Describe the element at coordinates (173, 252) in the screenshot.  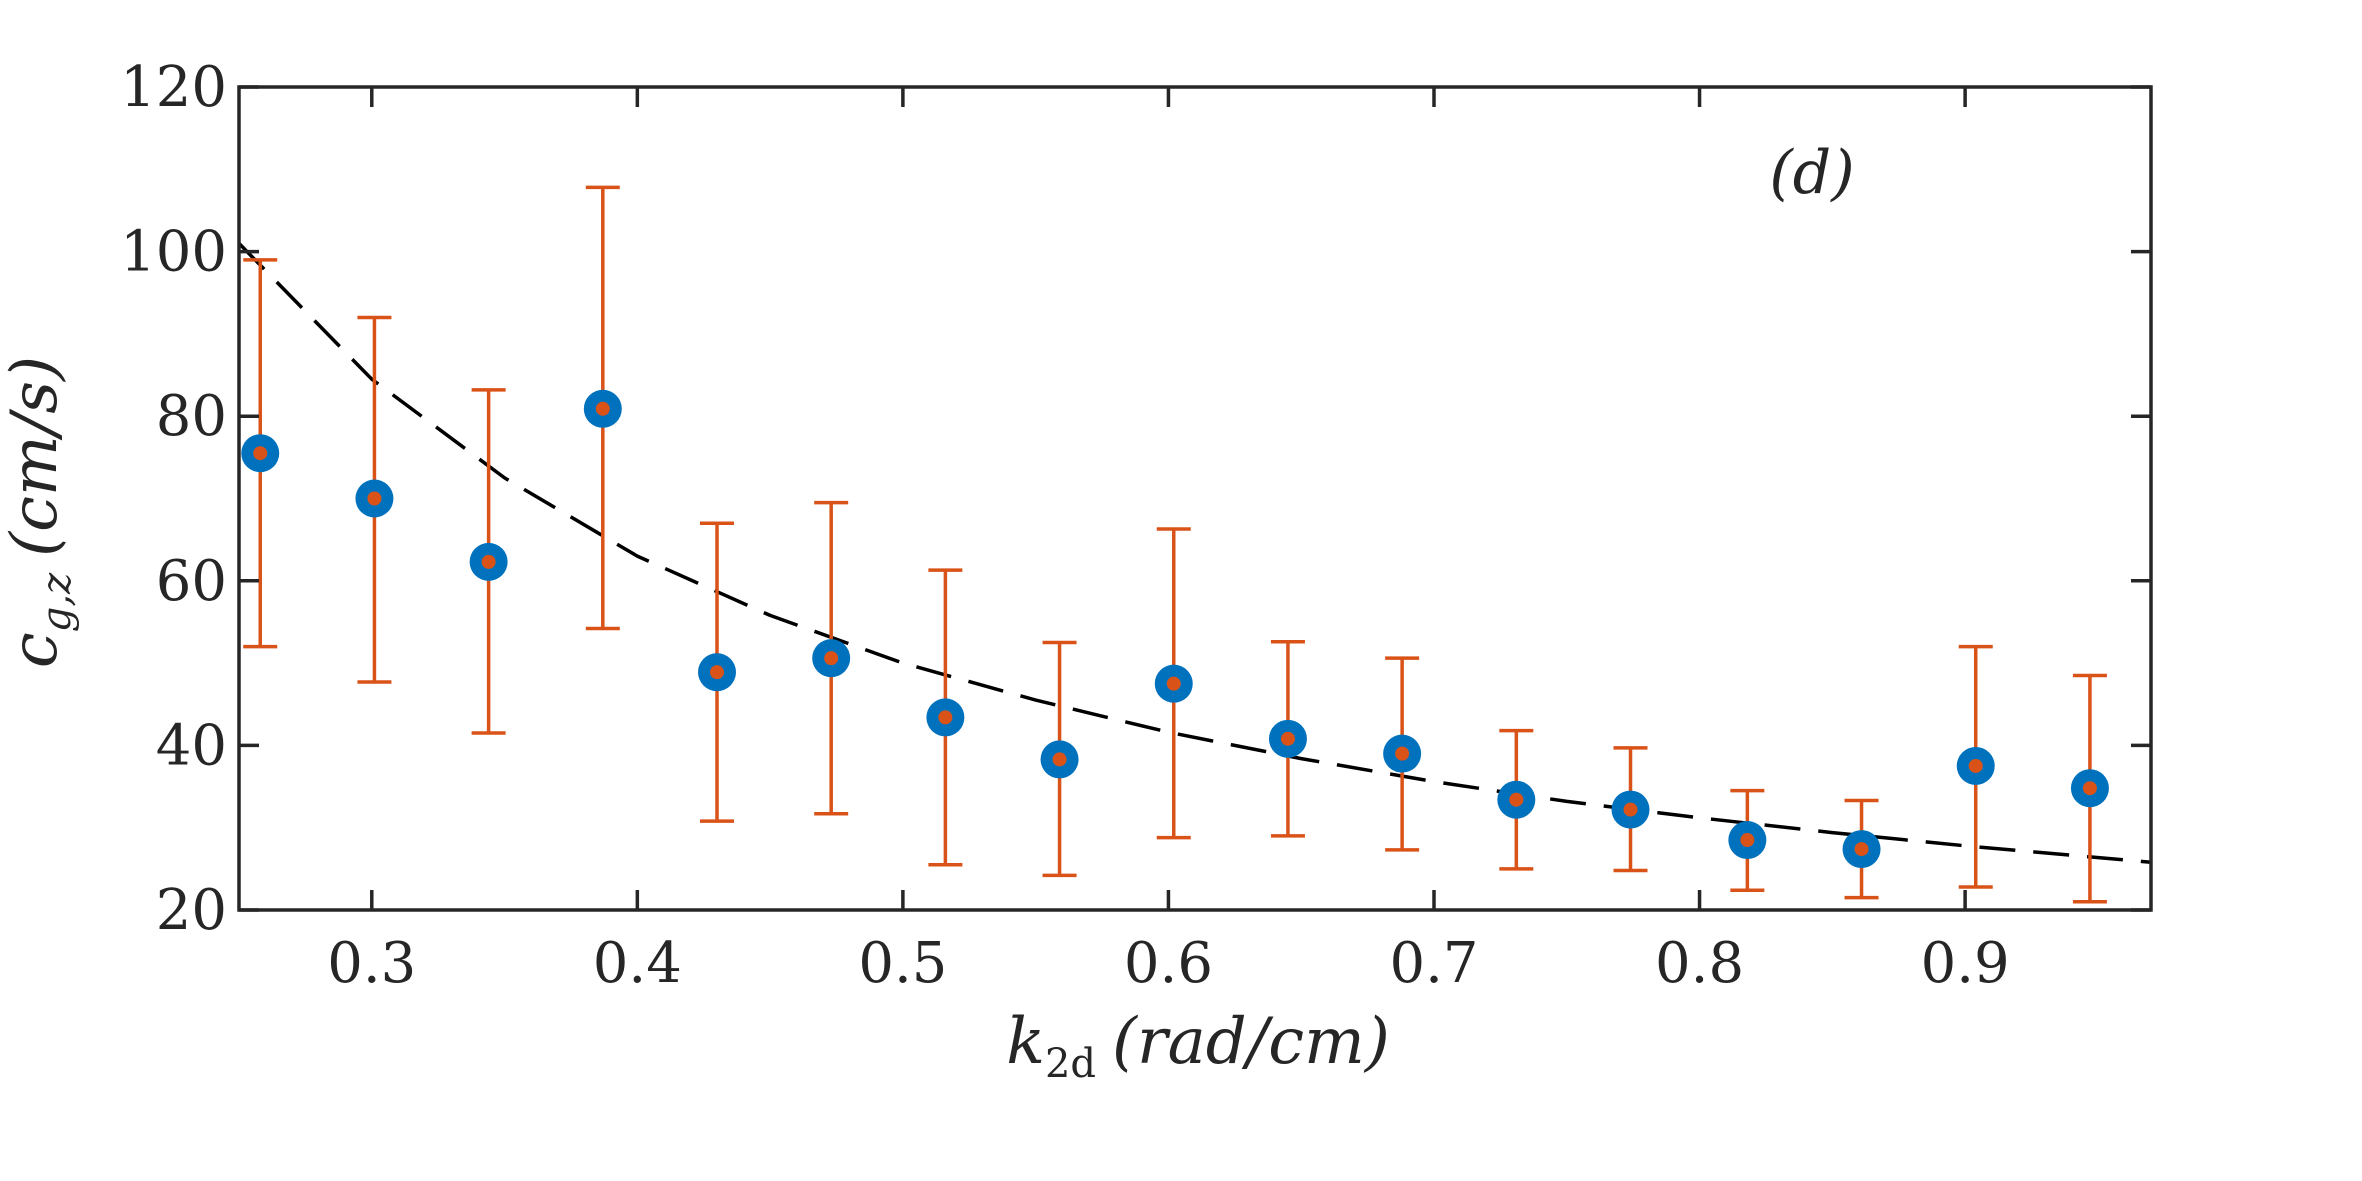
I see `y-tick-label: 100` at that location.